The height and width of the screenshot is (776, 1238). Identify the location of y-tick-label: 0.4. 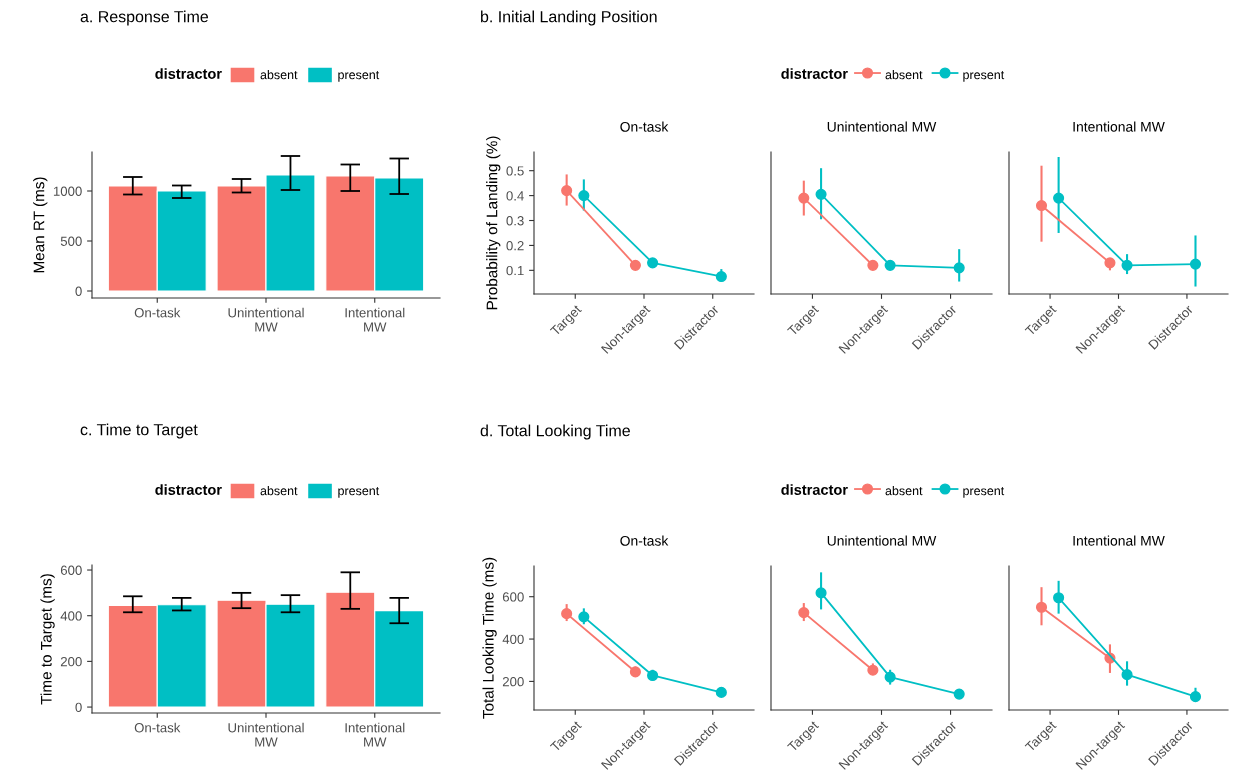
(515, 196).